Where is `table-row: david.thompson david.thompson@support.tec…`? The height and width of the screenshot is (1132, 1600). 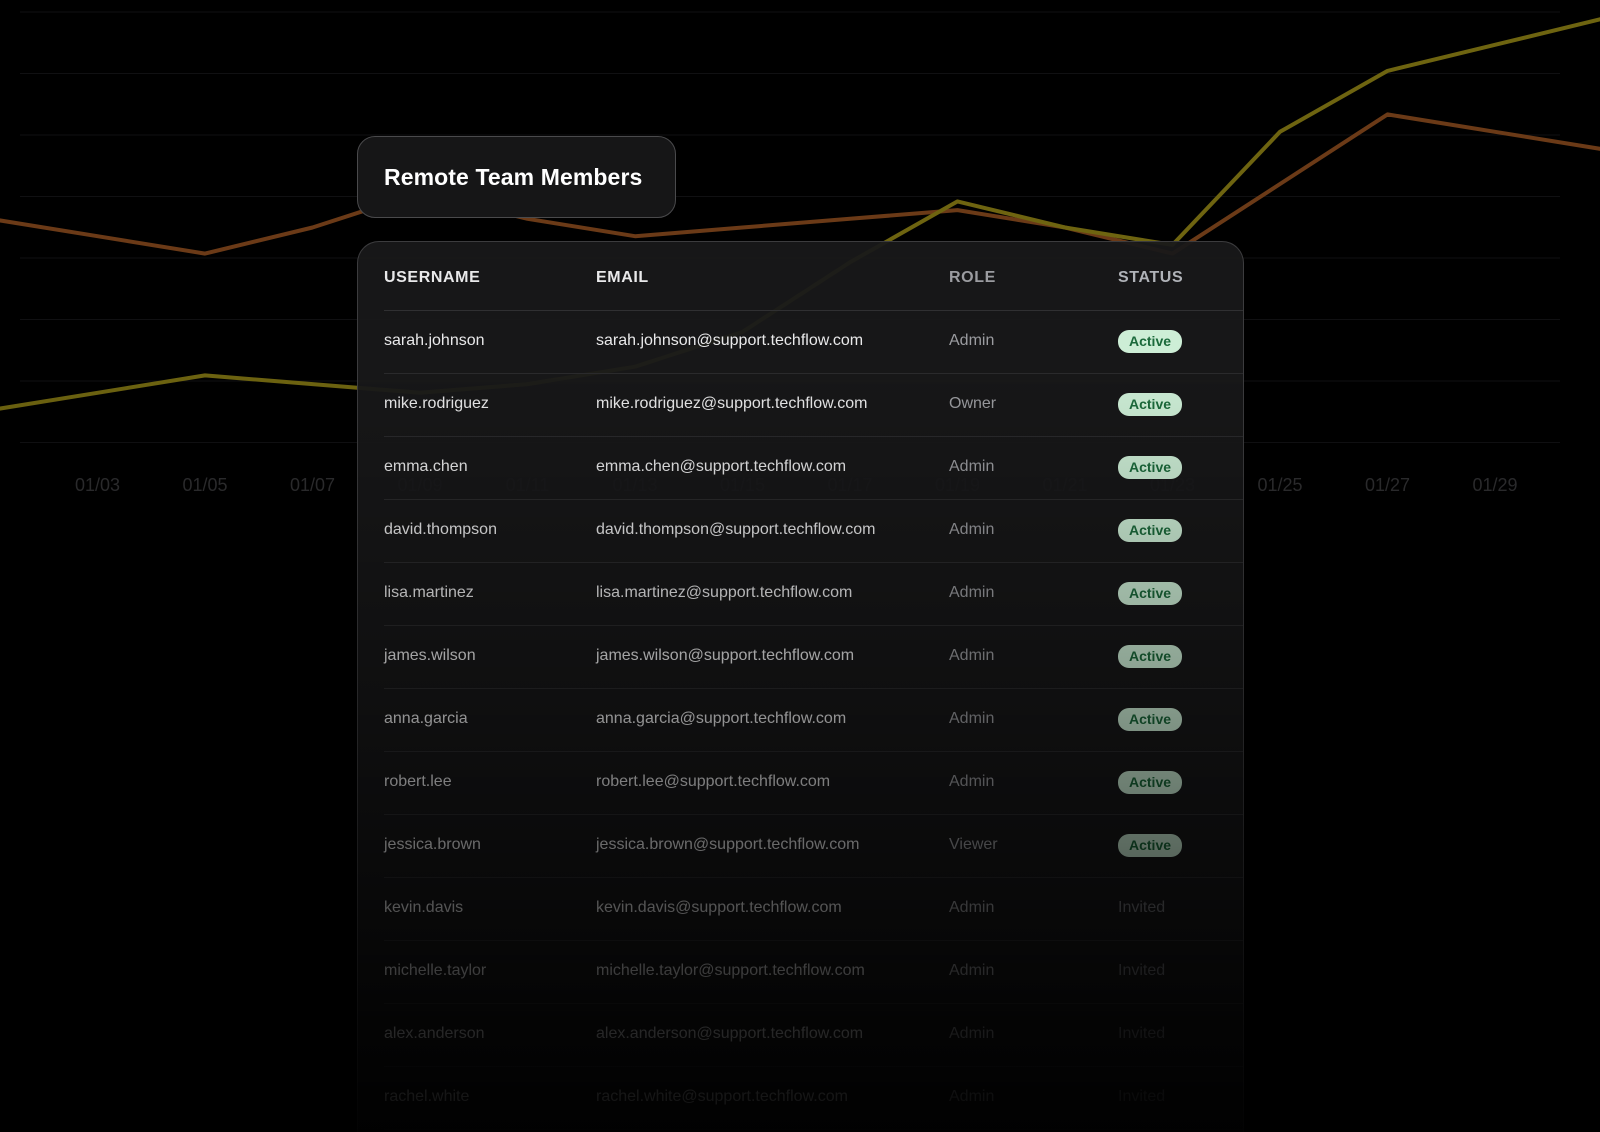
table-row: david.thompson david.thompson@support.tec… is located at coordinates (813, 531).